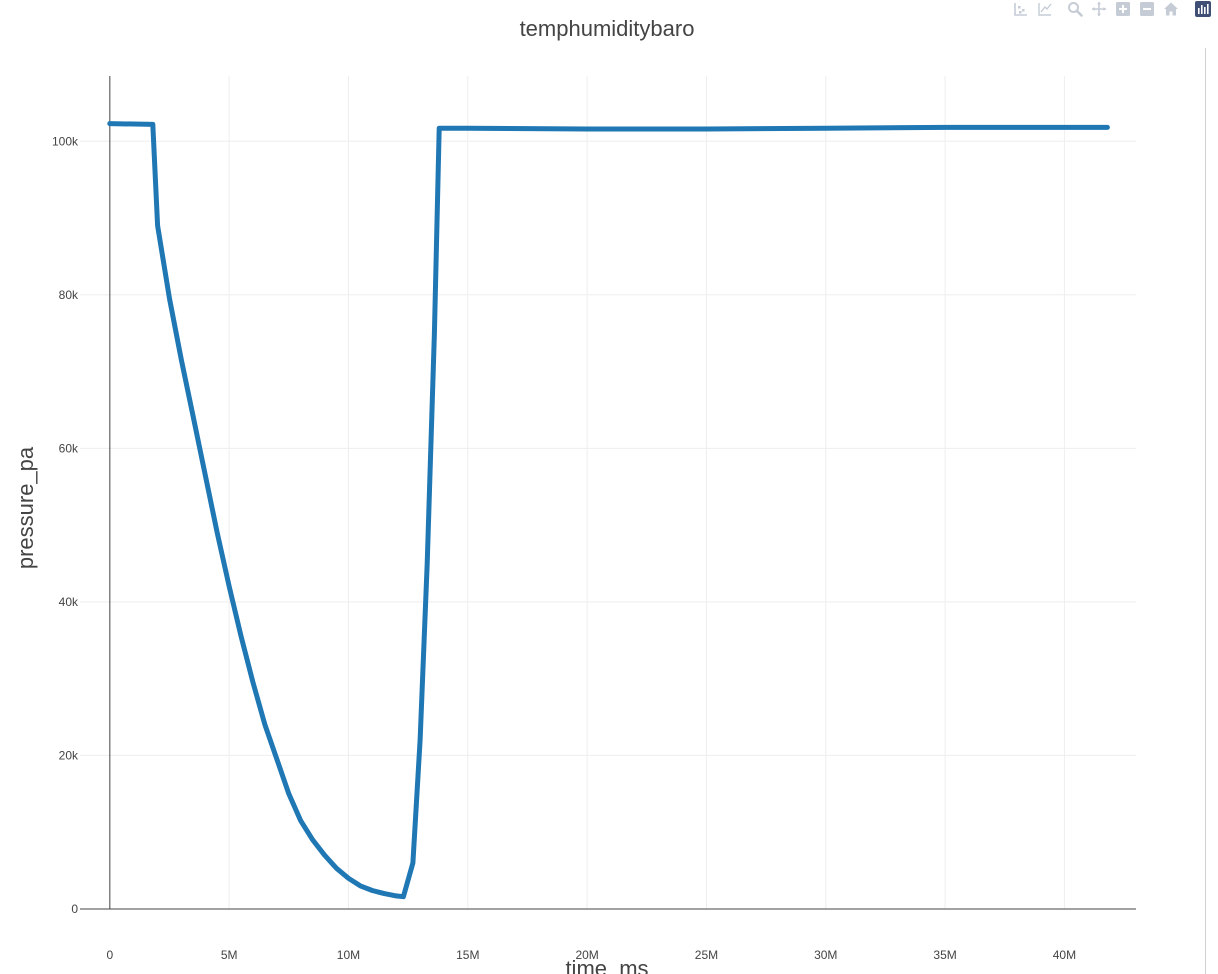 The width and height of the screenshot is (1218, 974). Describe the element at coordinates (74, 909) in the screenshot. I see `y-tick-label: 0` at that location.